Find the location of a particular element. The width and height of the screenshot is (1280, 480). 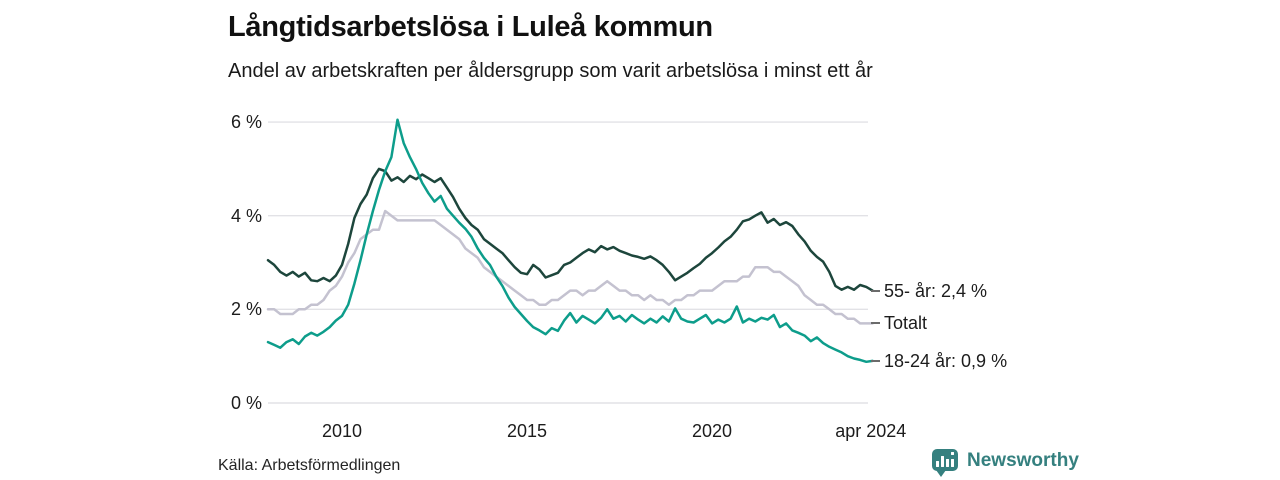

y-tick-label-6: 6 % is located at coordinates (246, 122).